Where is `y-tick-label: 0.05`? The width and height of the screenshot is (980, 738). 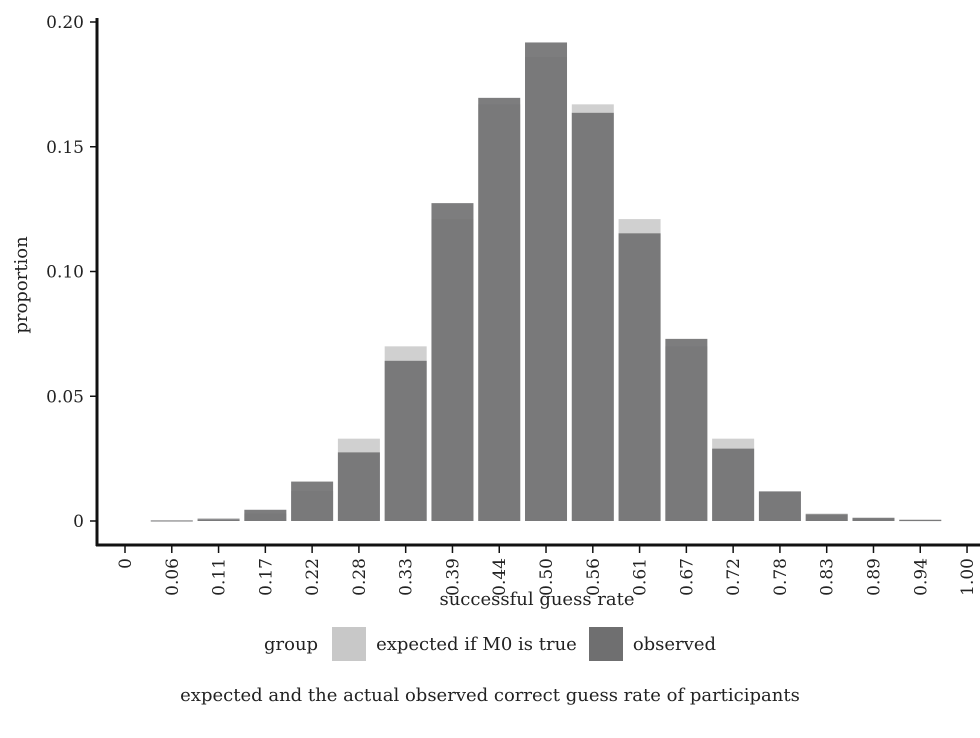
y-tick-label: 0.05 is located at coordinates (65, 397).